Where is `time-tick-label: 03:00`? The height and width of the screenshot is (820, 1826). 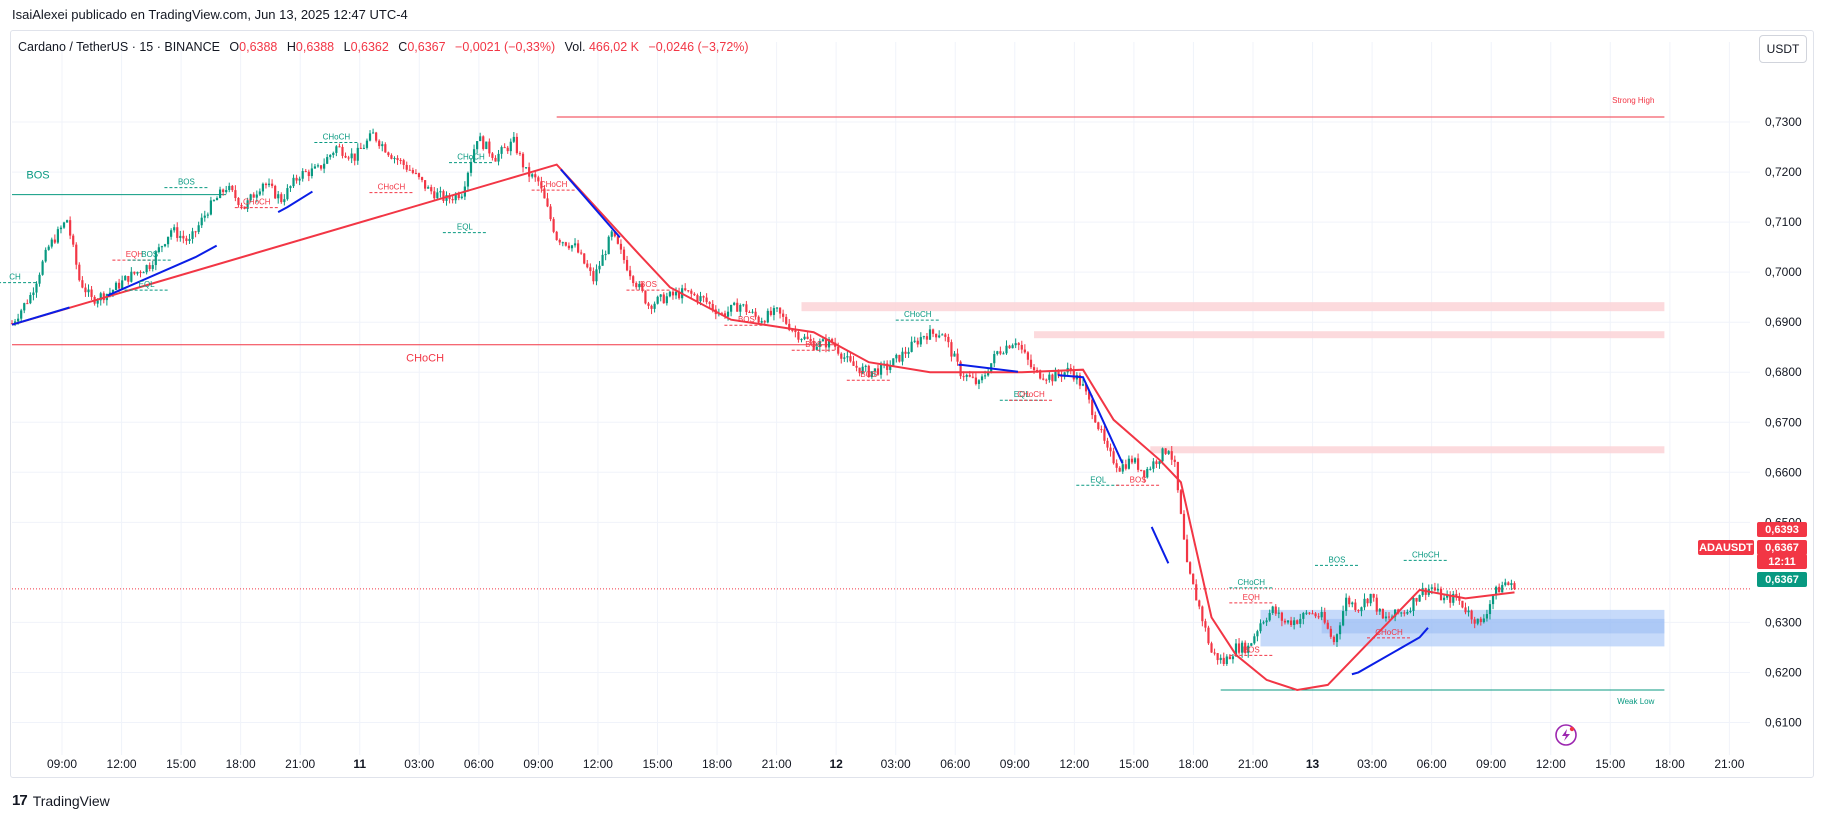 time-tick-label: 03:00 is located at coordinates (896, 764).